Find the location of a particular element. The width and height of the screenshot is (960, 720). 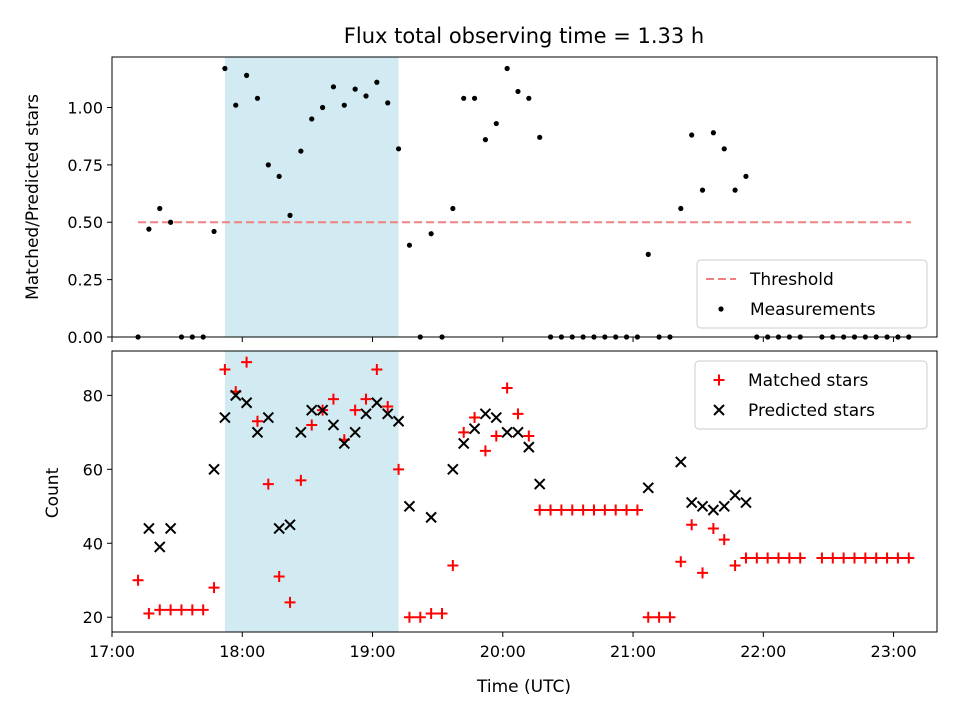

x-tick-label: 19:00 is located at coordinates (372, 651).